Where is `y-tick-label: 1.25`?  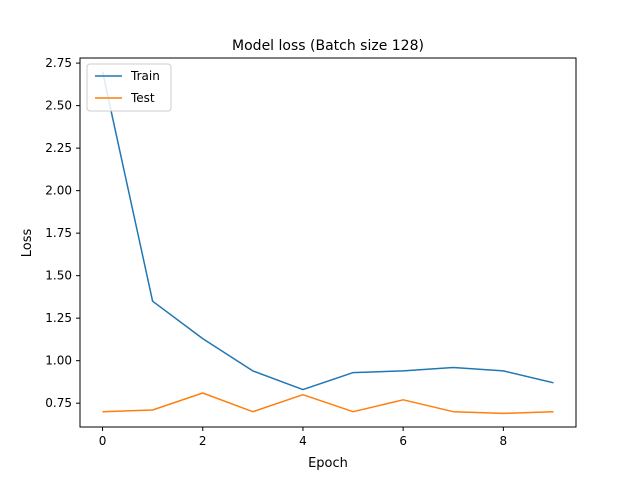 y-tick-label: 1.25 is located at coordinates (58, 318).